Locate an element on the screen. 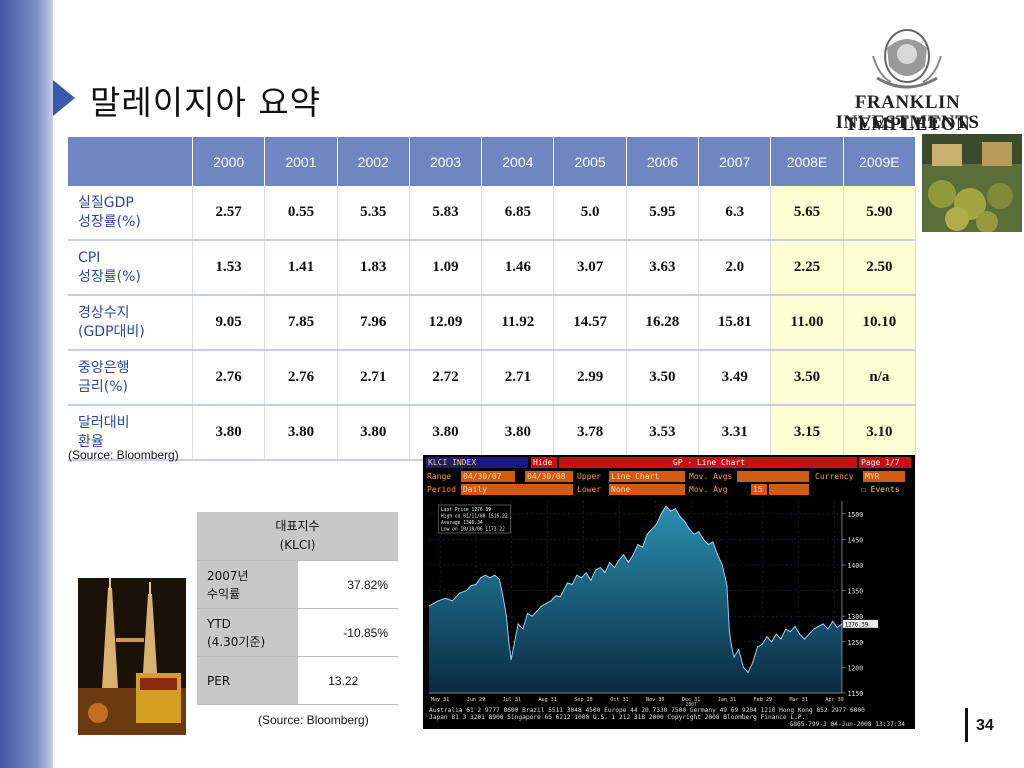  table-cell: 2.76 is located at coordinates (229, 378).